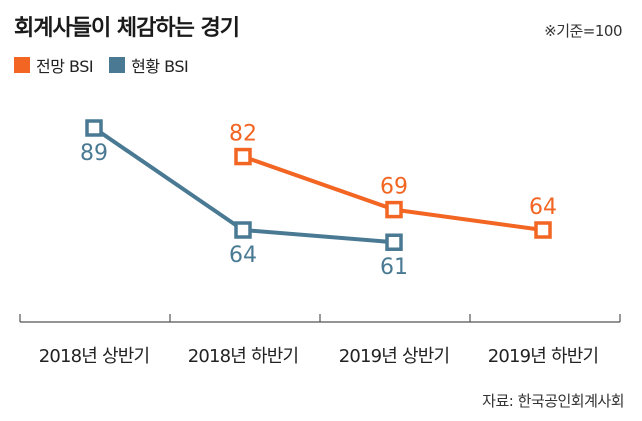 This screenshot has width=642, height=421. Describe the element at coordinates (243, 134) in the screenshot. I see `data-label-0-1: 82` at that location.